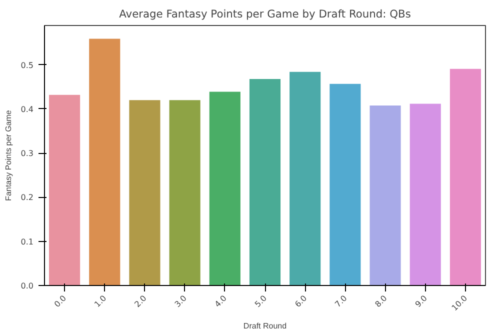 This screenshot has height=333, width=500. I want to click on y-tick-label: 0.2, so click(27, 197).